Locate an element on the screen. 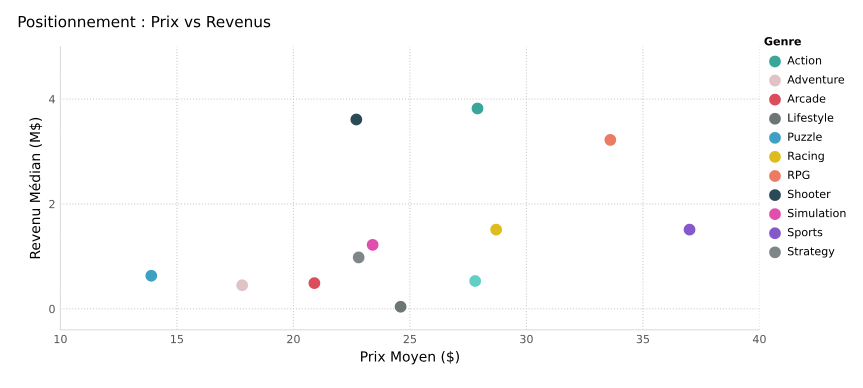 Image resolution: width=863 pixels, height=388 pixels. legend-label: Lifestyle is located at coordinates (811, 118).